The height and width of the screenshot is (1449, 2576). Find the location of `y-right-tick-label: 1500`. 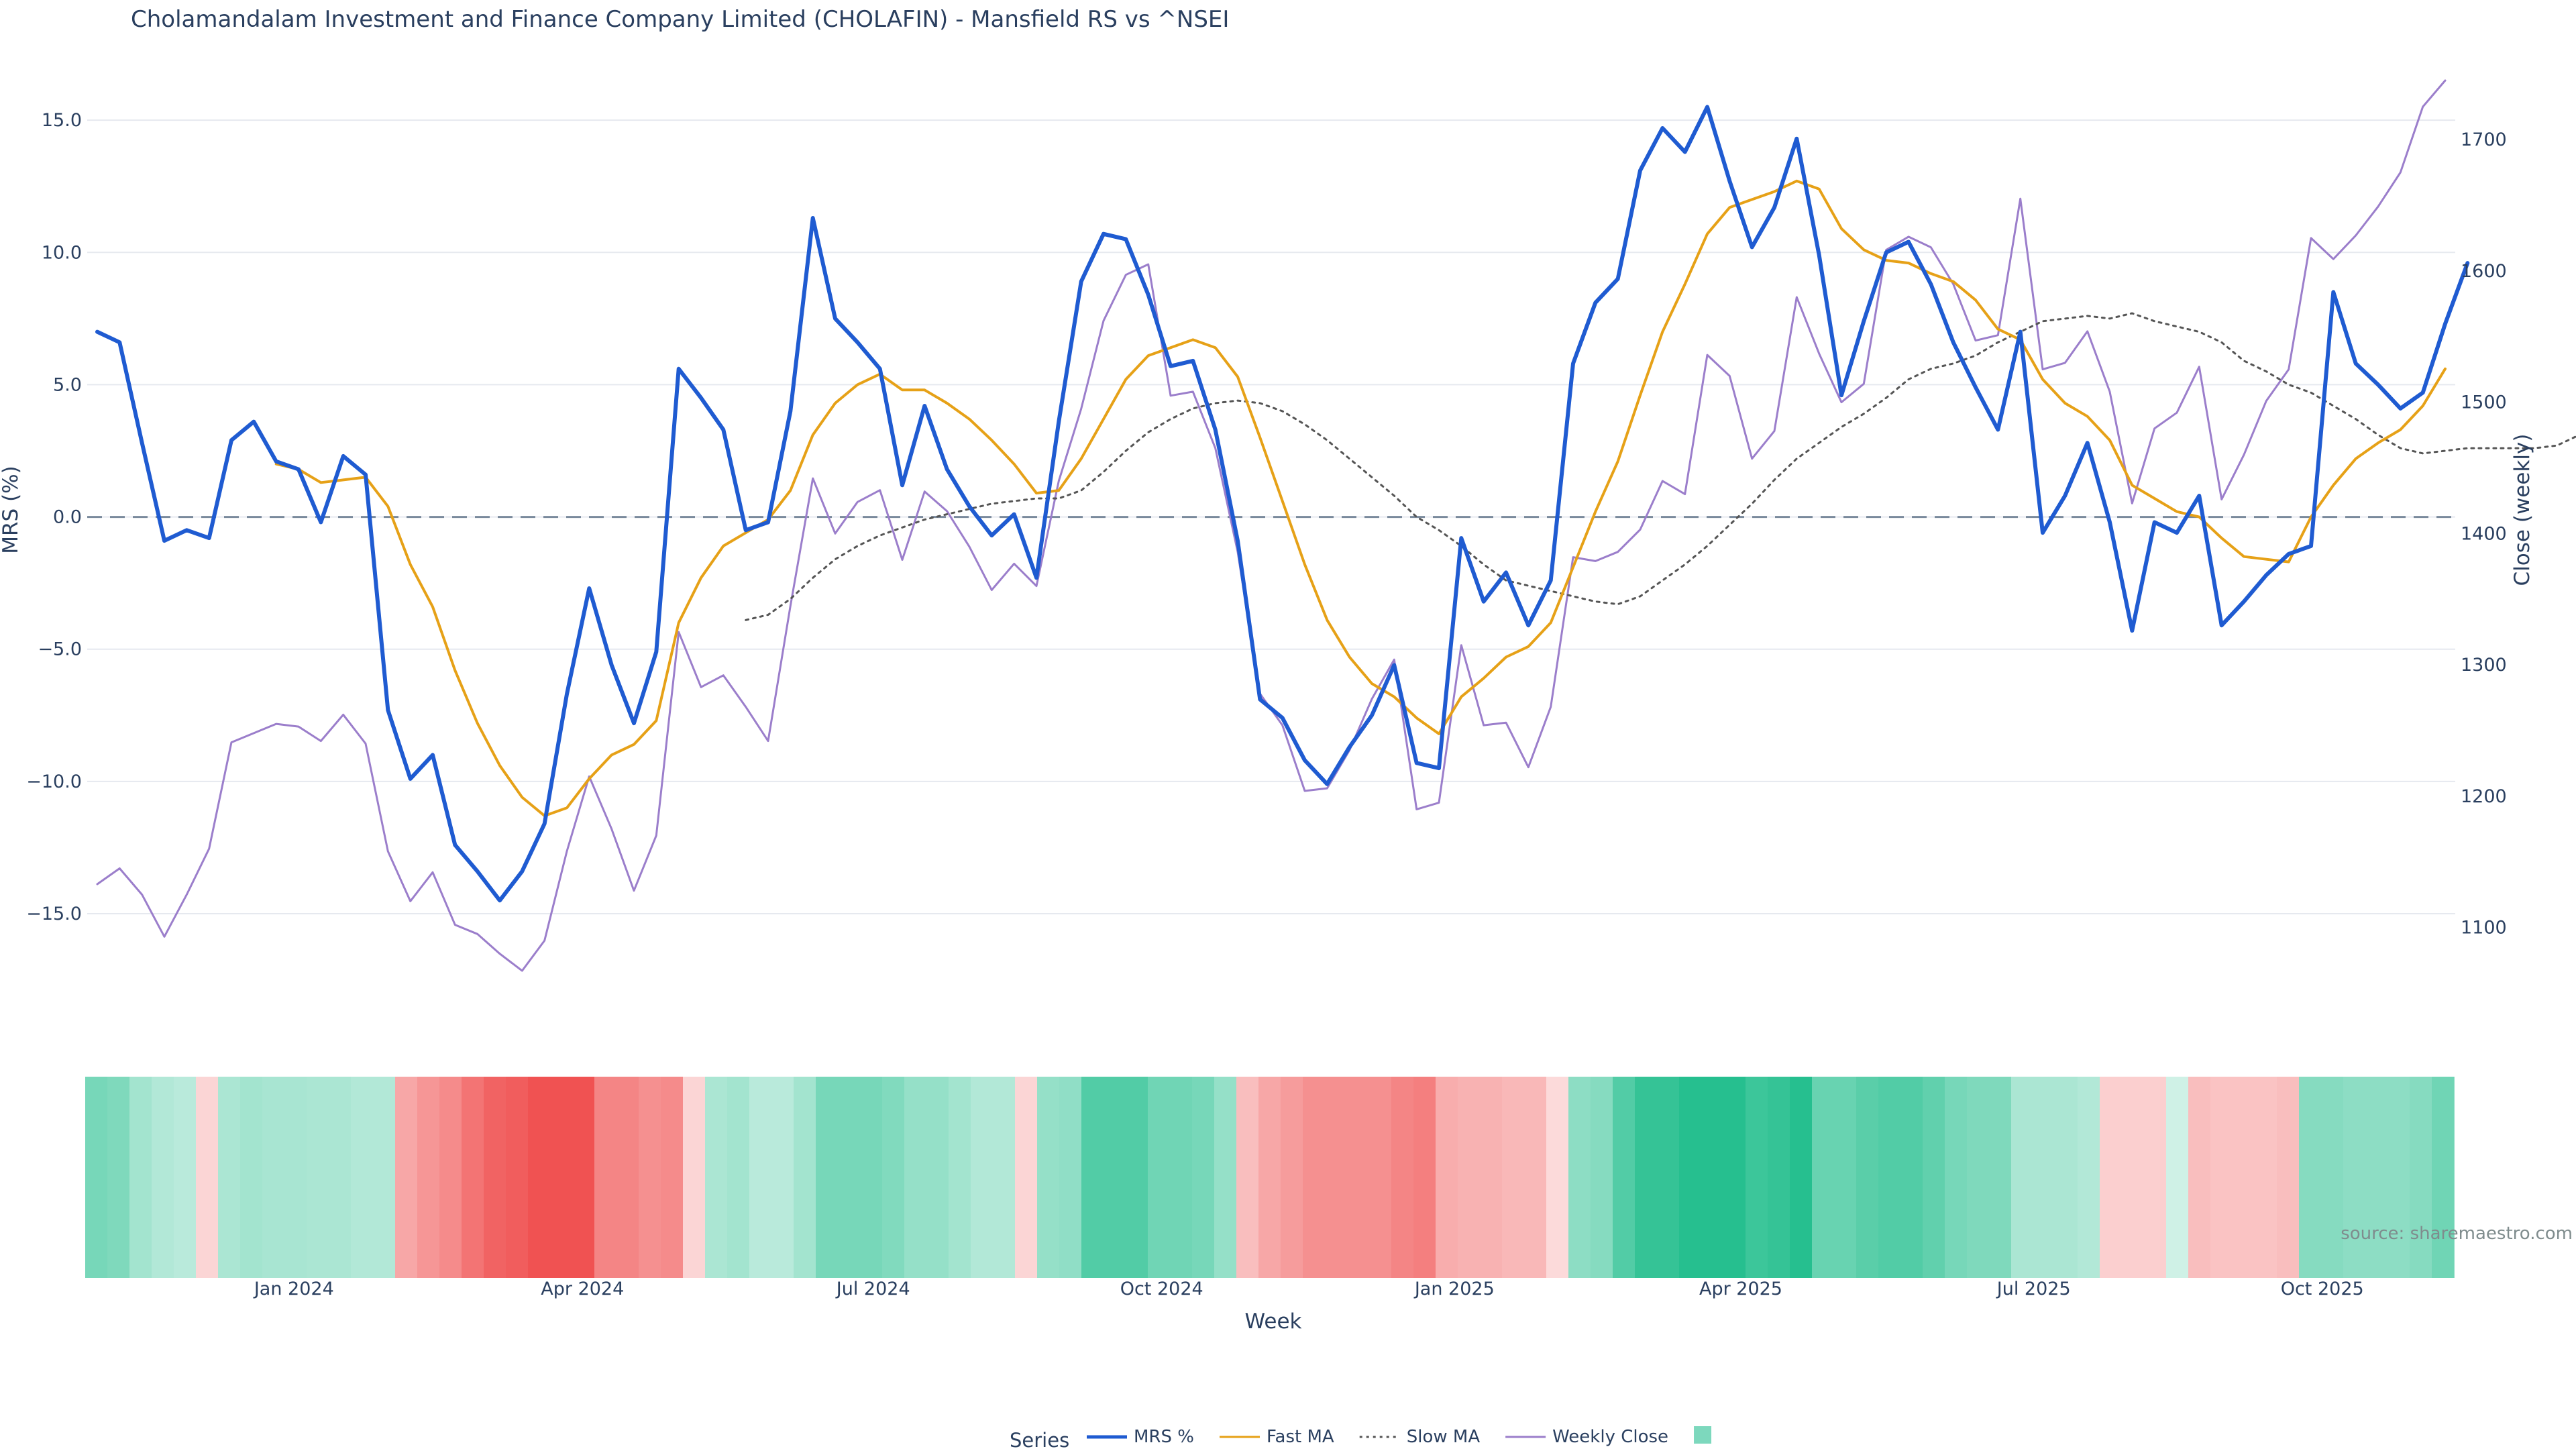

y-right-tick-label: 1500 is located at coordinates (2484, 402).